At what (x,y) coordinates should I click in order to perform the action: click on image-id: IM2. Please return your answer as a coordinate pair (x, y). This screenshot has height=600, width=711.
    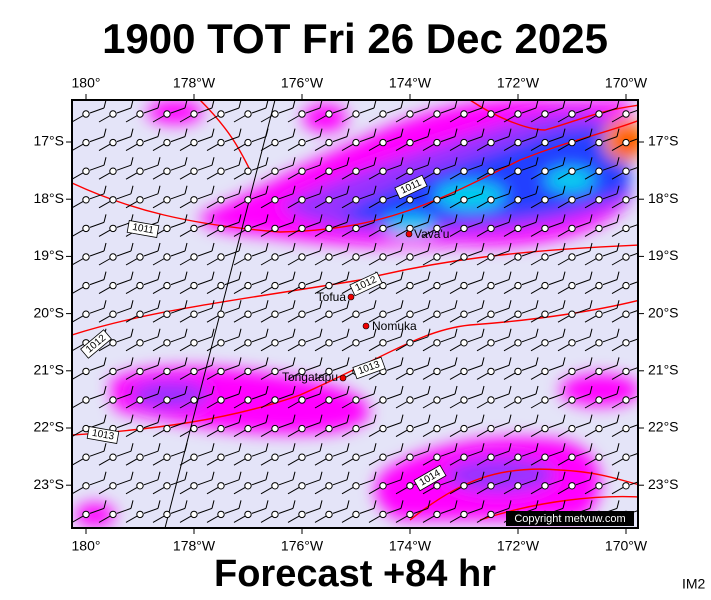
    Looking at the image, I should click on (694, 584).